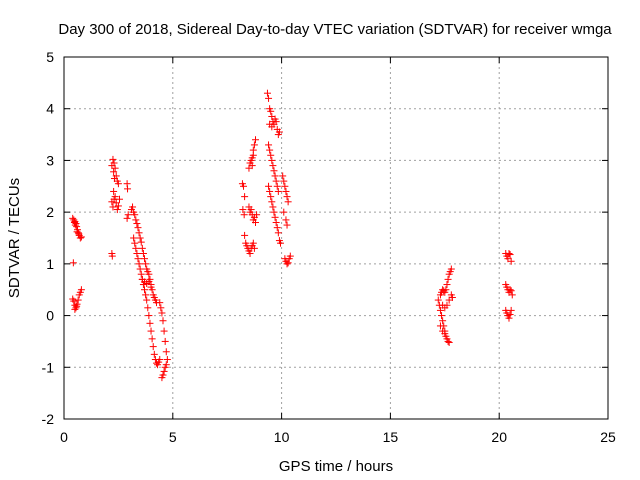 This screenshot has height=480, width=640. I want to click on y-tick-label: -1, so click(48, 367).